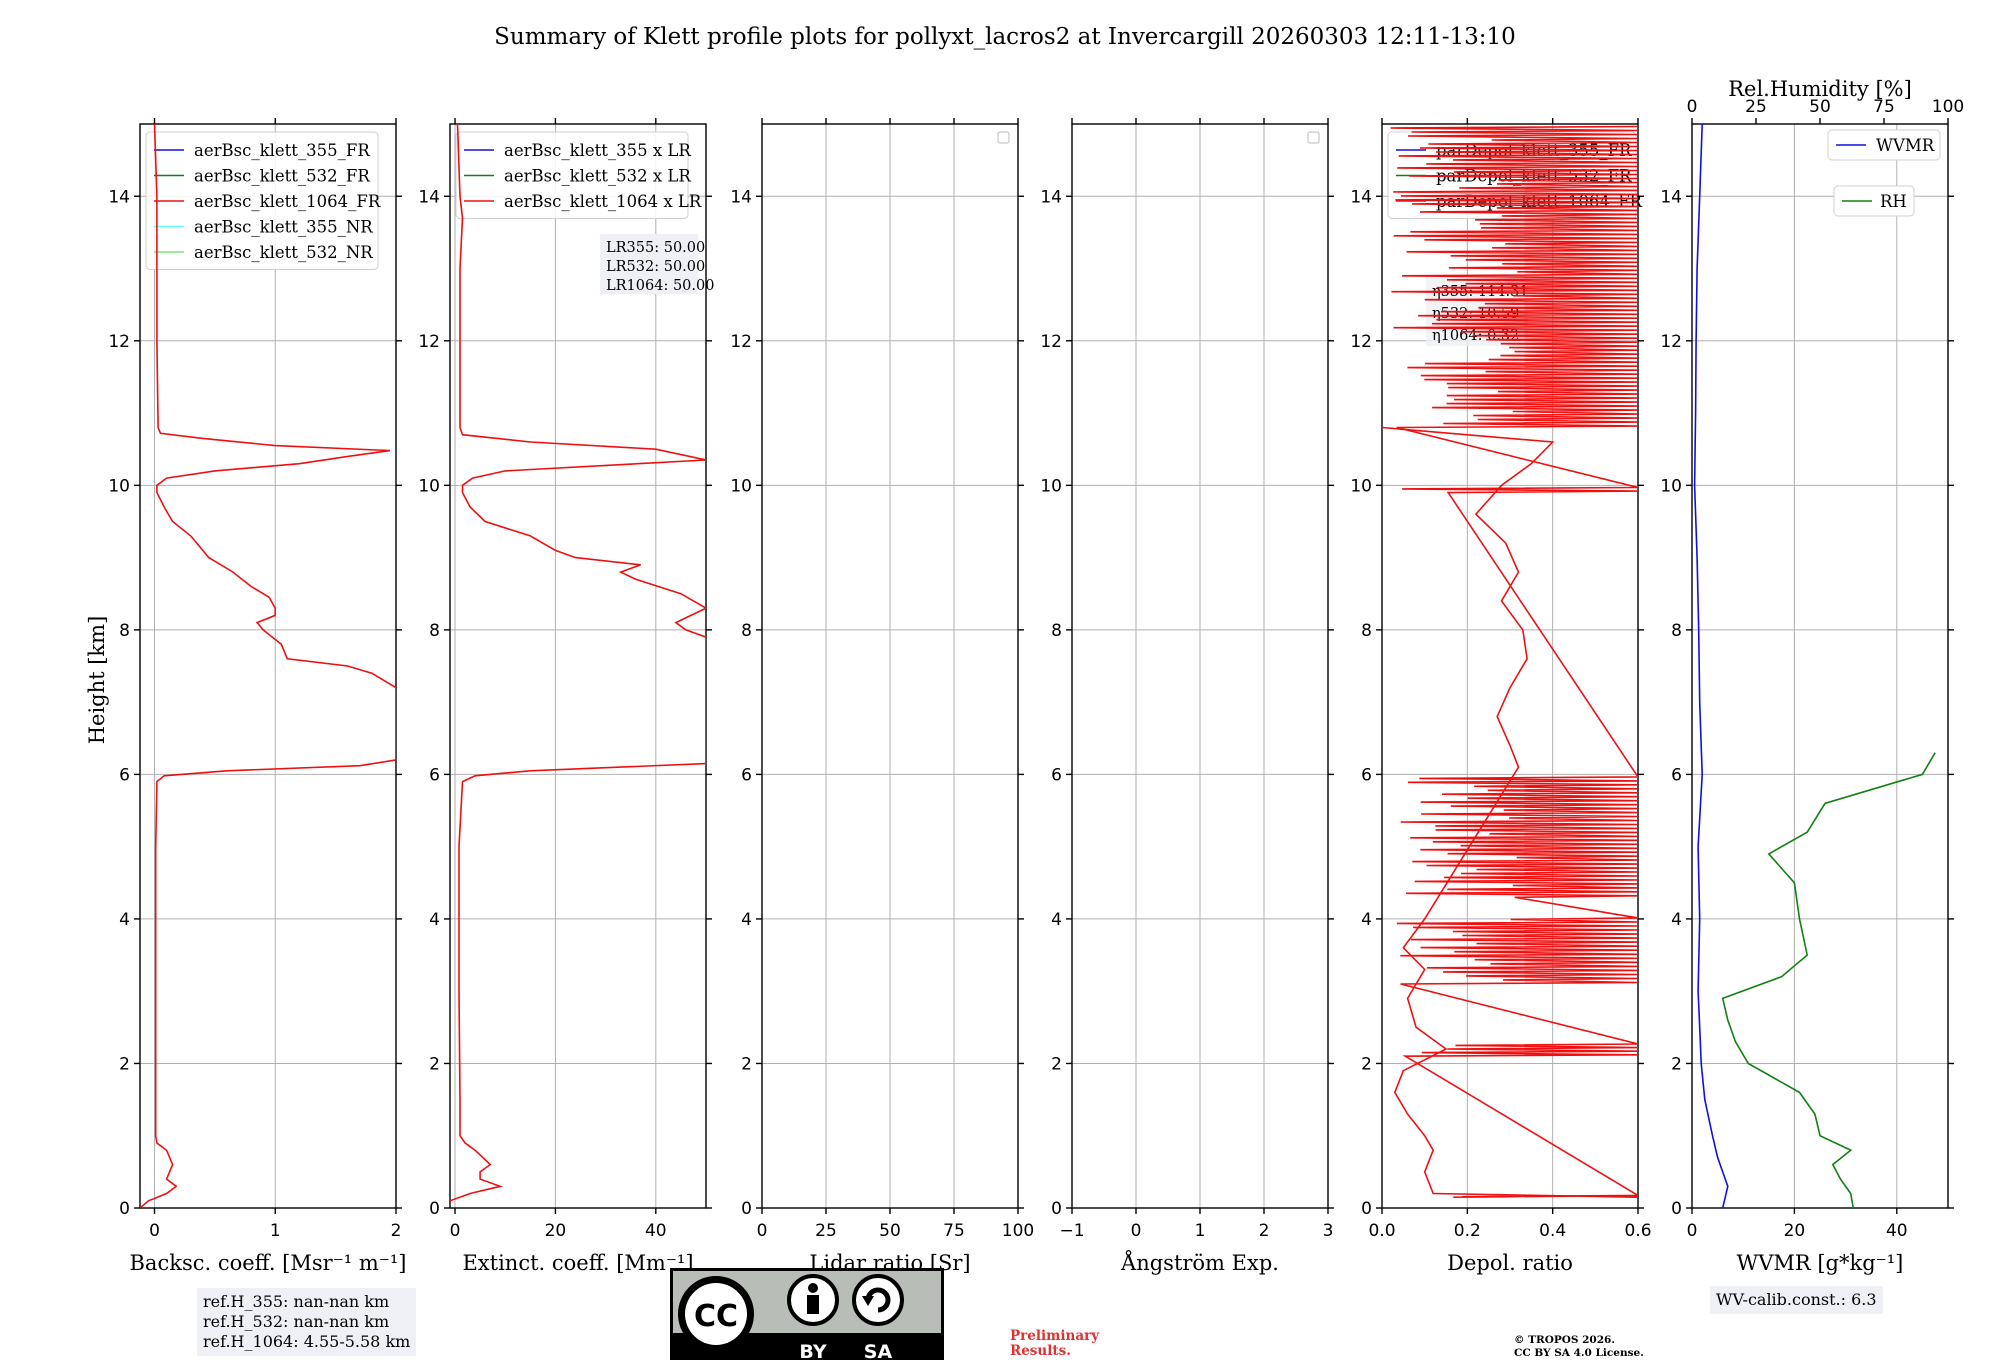 Image resolution: width=2000 pixels, height=1360 pixels. What do you see at coordinates (812, 1350) in the screenshot?
I see `by-text: BY` at bounding box center [812, 1350].